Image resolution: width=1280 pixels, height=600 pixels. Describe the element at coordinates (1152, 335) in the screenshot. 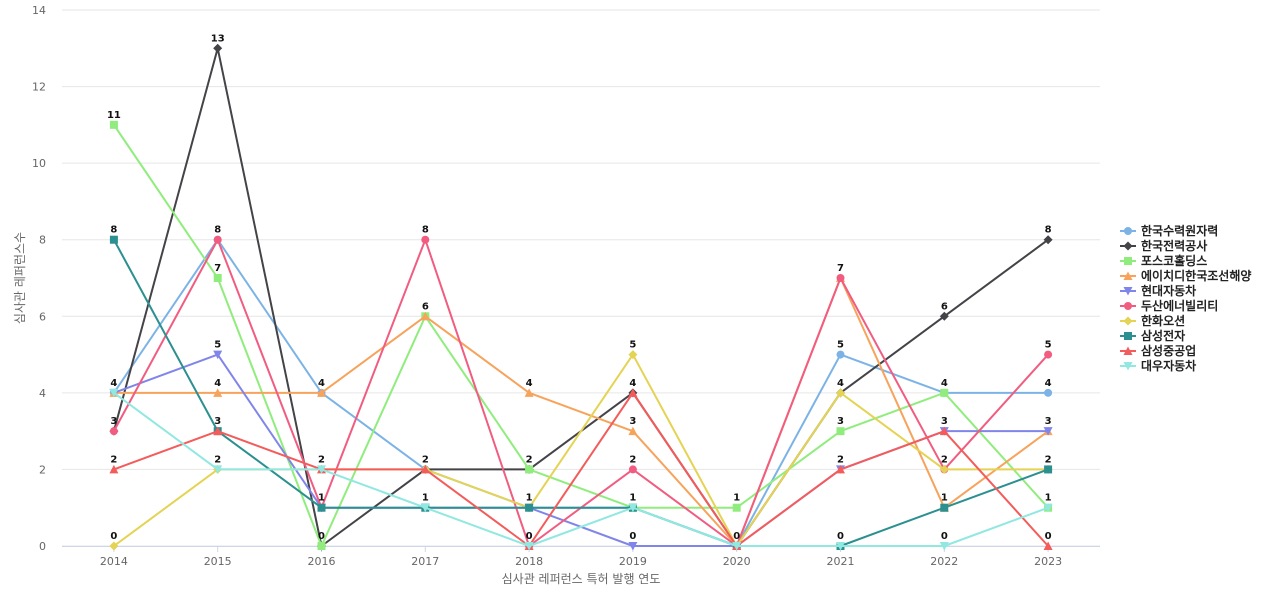

I see `legend-item: 삼성전자` at that location.